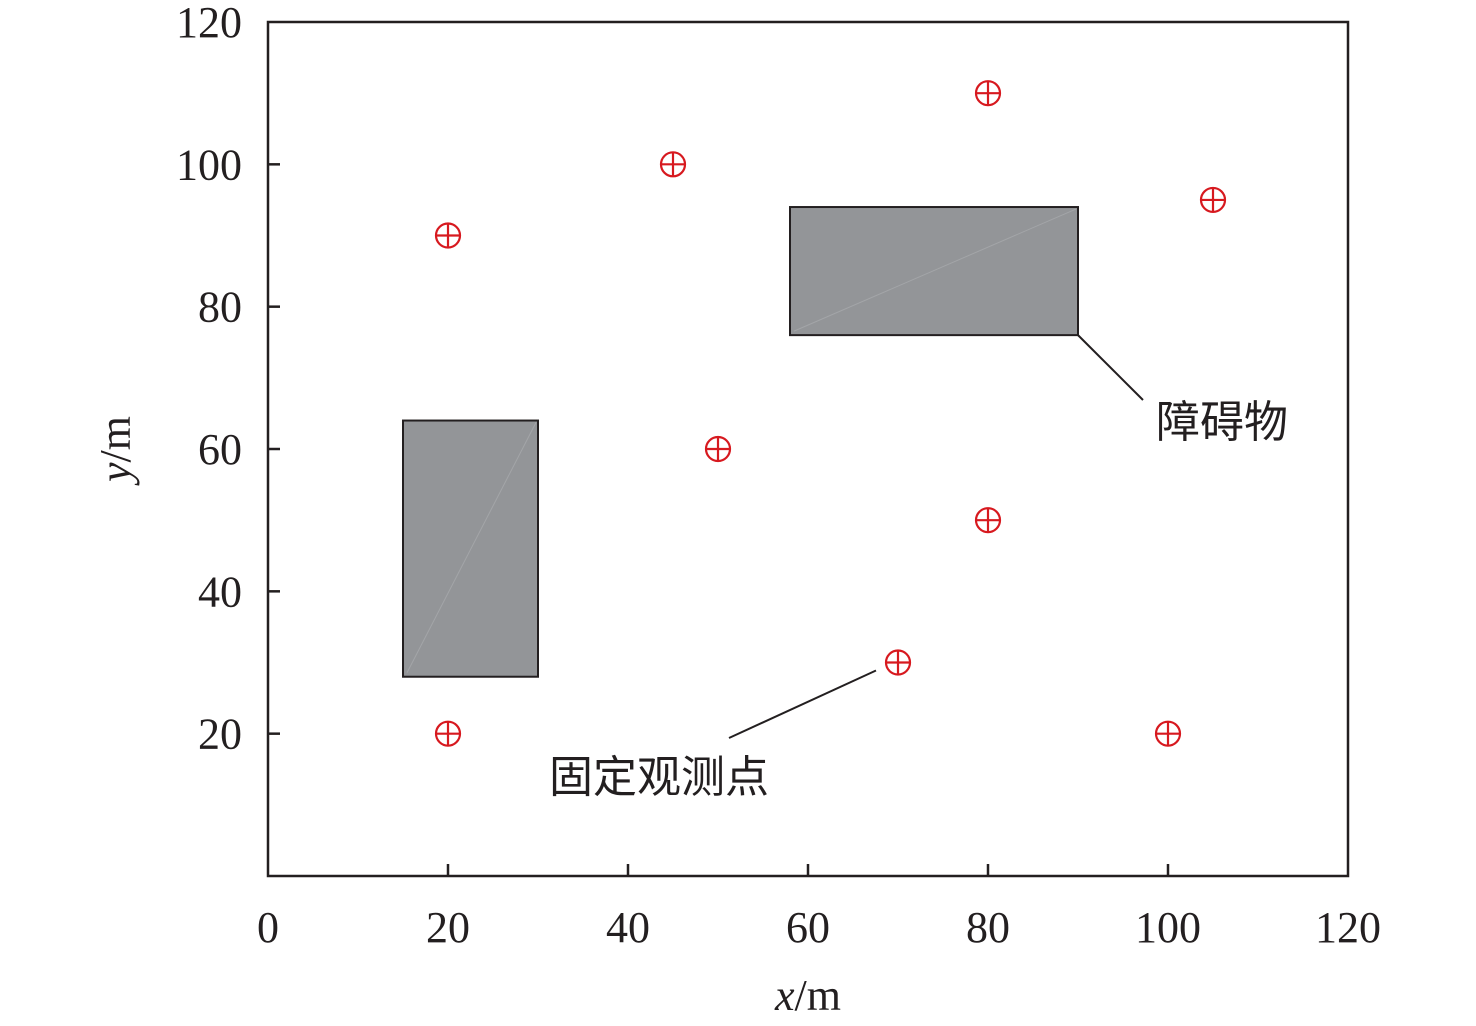 This screenshot has width=1476, height=1026. I want to click on y-tick-label: 60, so click(220, 449).